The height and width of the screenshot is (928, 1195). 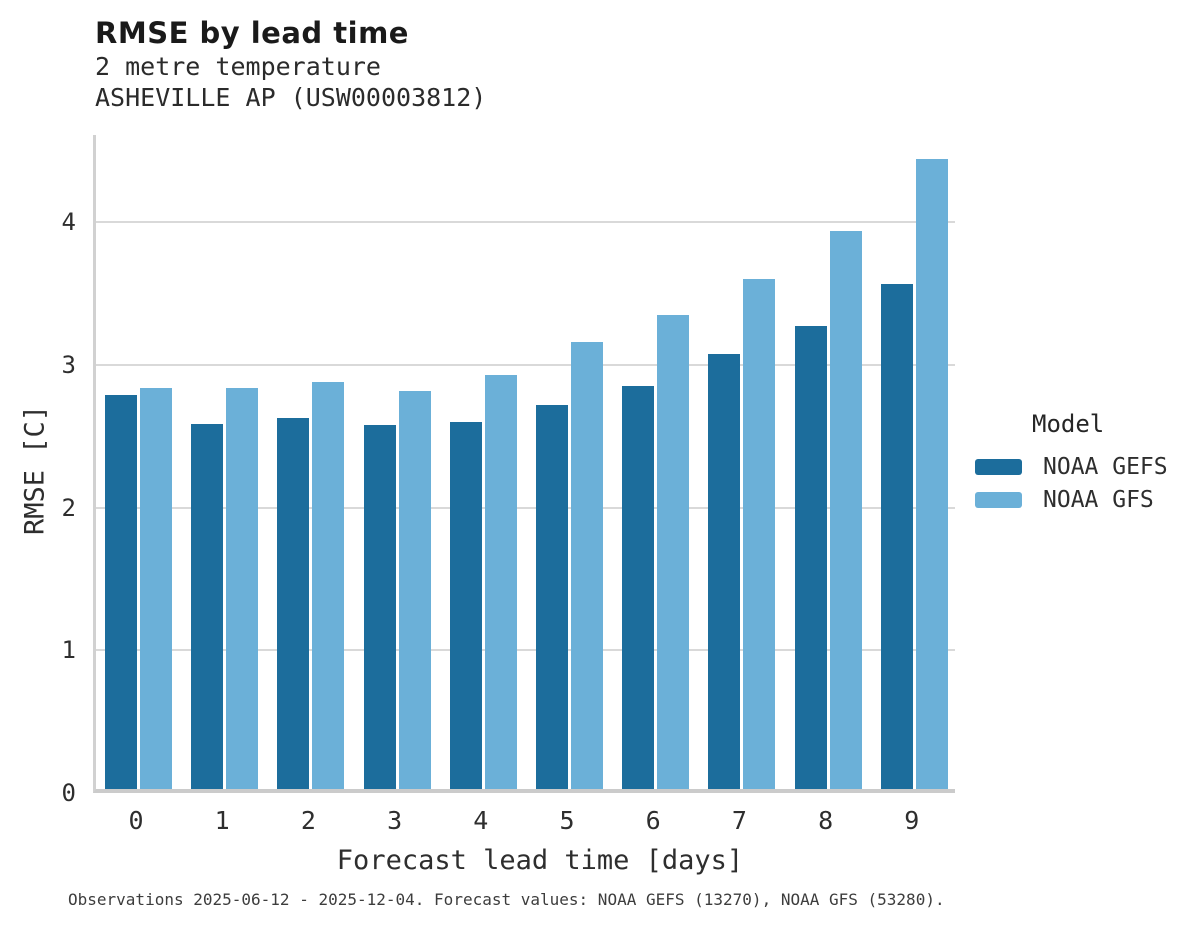 What do you see at coordinates (998, 499) in the screenshot?
I see `legend-swatch-noaa-gfs-icon` at bounding box center [998, 499].